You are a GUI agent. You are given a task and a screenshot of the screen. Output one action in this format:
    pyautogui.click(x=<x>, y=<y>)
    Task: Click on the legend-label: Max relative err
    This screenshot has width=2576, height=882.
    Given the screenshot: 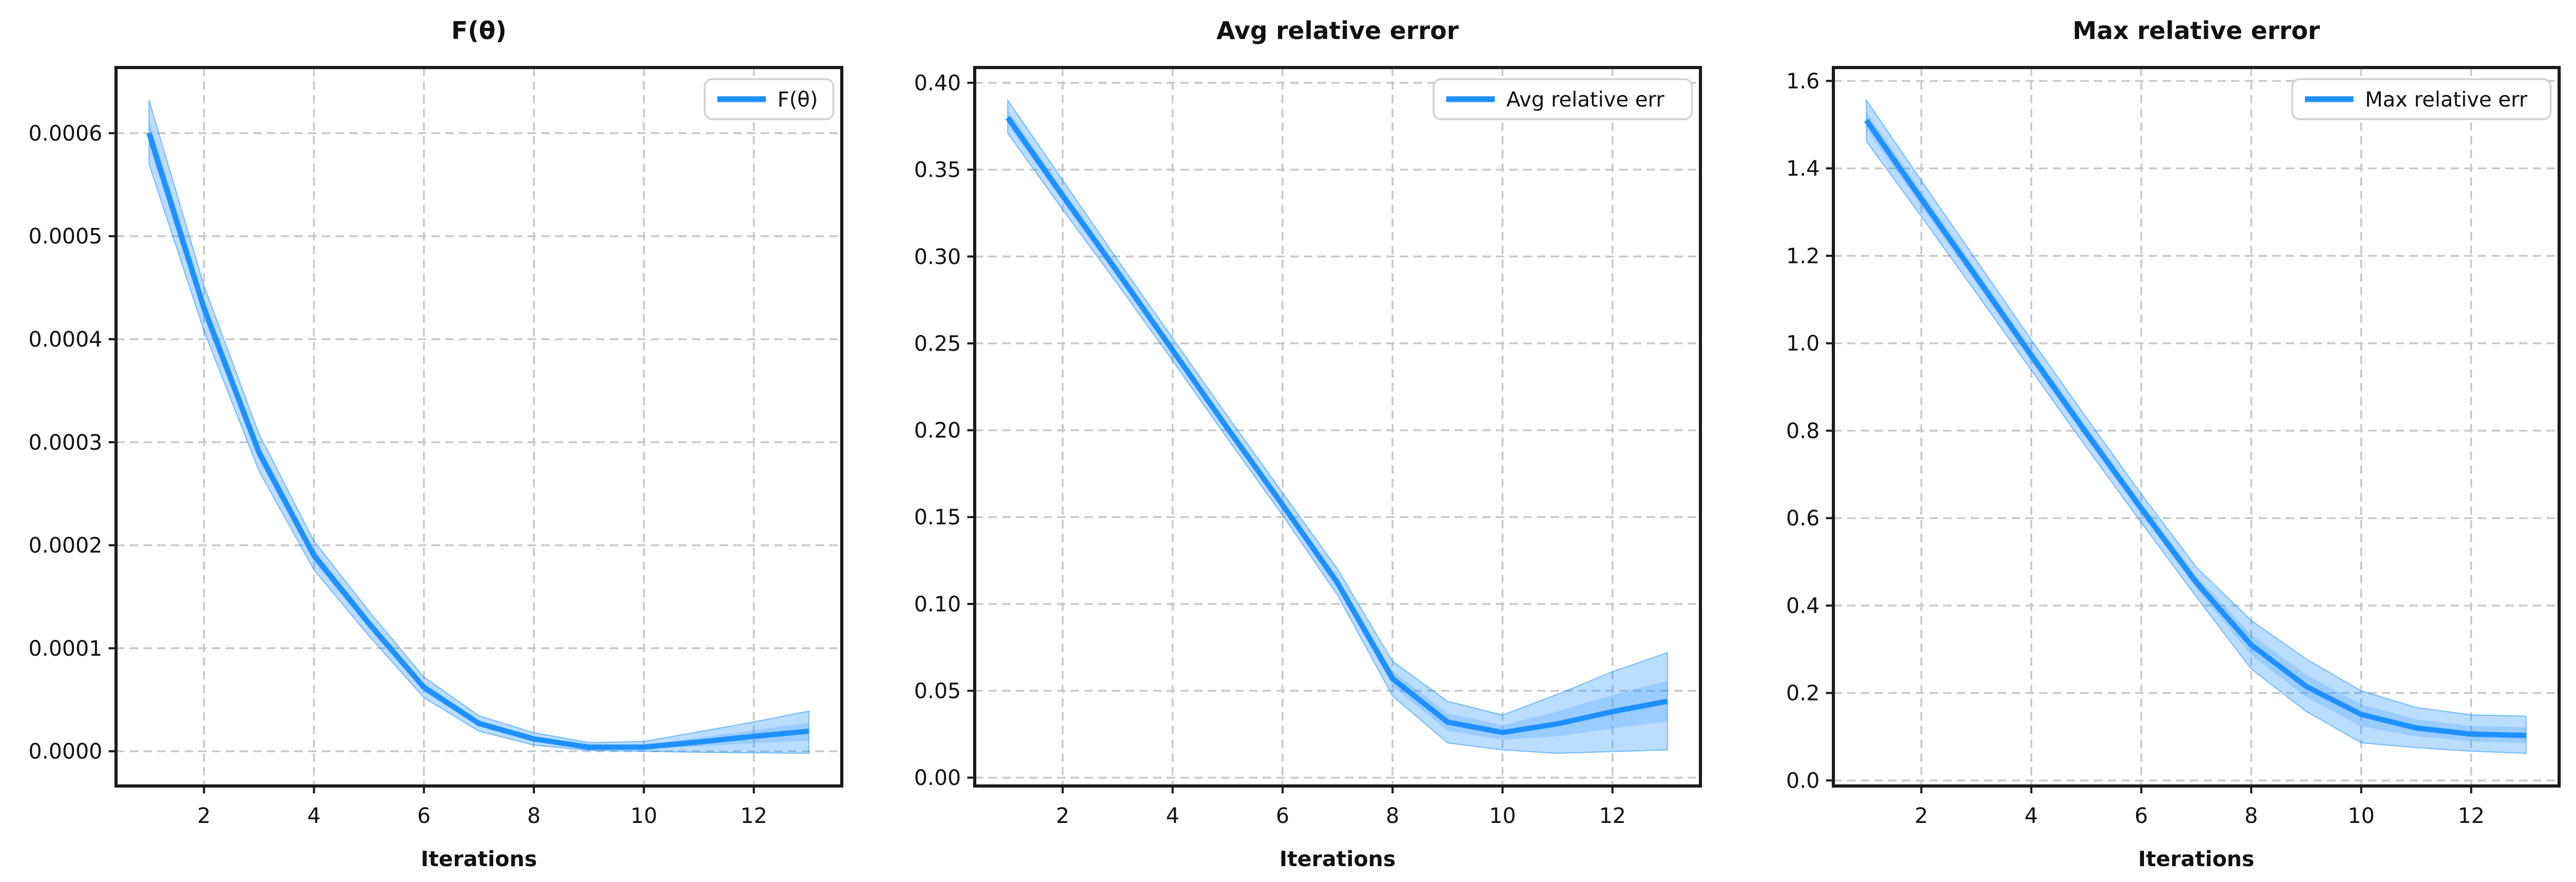 What is the action you would take?
    pyautogui.click(x=2447, y=100)
    